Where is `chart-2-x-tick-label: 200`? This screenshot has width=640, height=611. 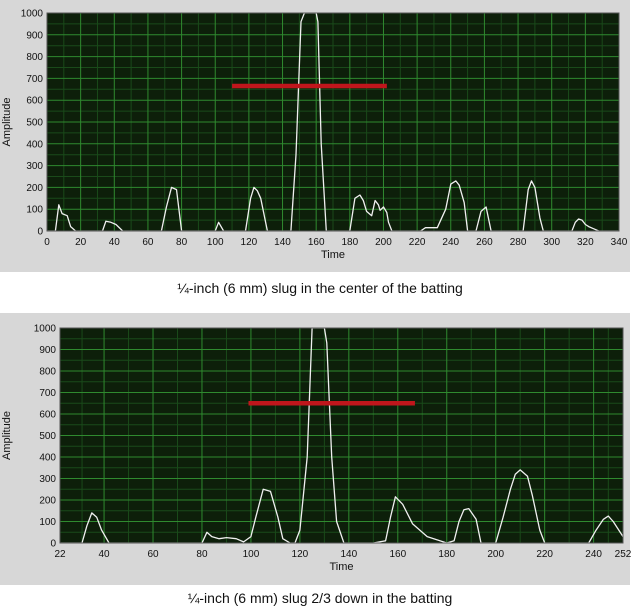
chart-2-x-tick-label: 200 is located at coordinates (495, 554).